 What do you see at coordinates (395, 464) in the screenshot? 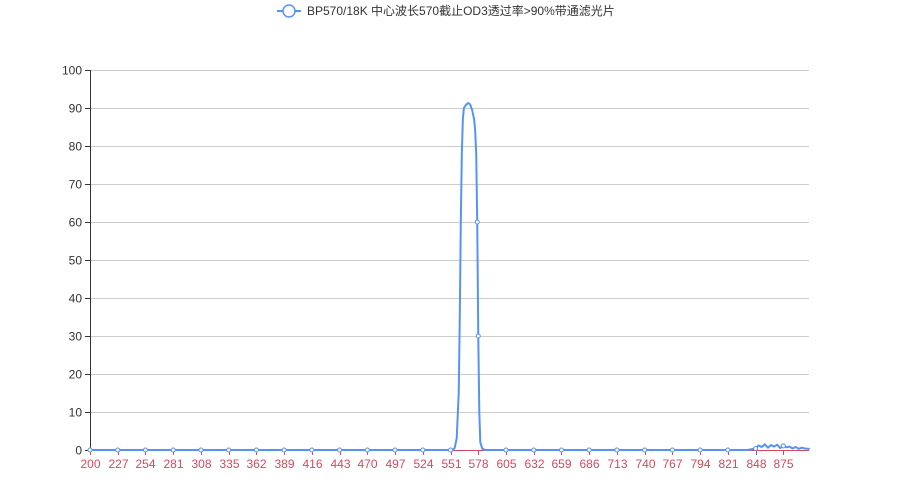
I see `x-tick-label: 497` at bounding box center [395, 464].